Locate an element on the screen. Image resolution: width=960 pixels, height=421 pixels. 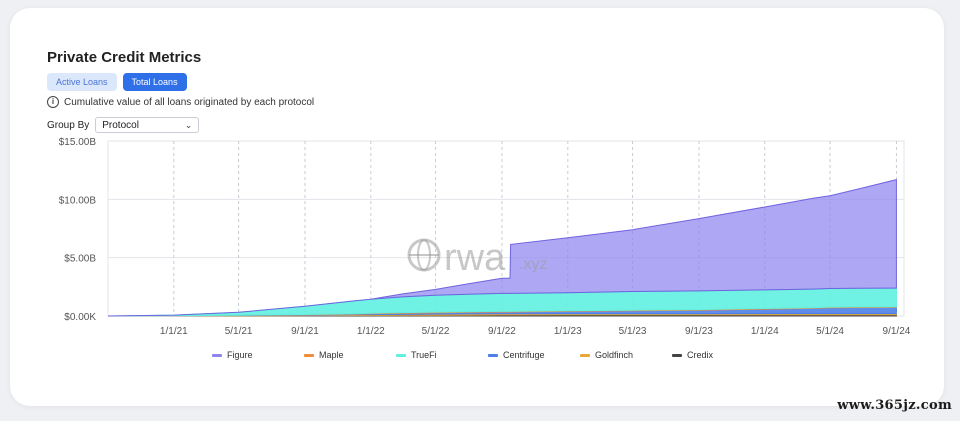
legend-label: Figure is located at coordinates (240, 355).